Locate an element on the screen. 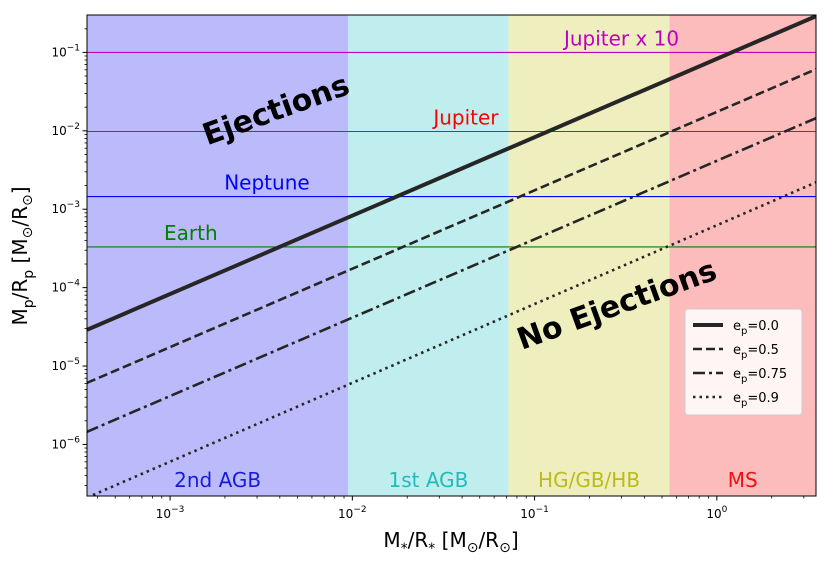  legend-box is located at coordinates (743, 362).